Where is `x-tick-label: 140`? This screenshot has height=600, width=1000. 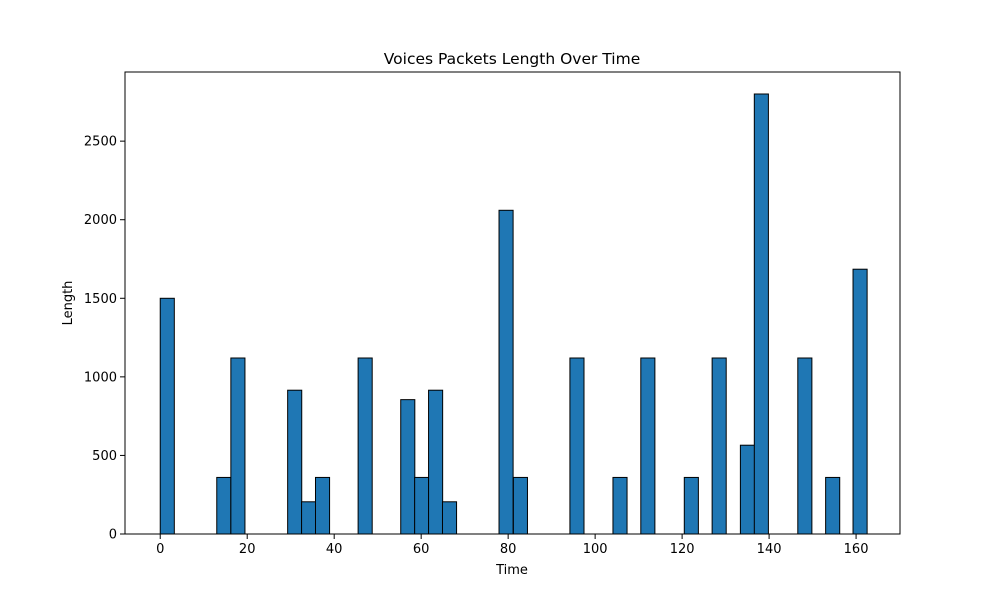
x-tick-label: 140 is located at coordinates (769, 549).